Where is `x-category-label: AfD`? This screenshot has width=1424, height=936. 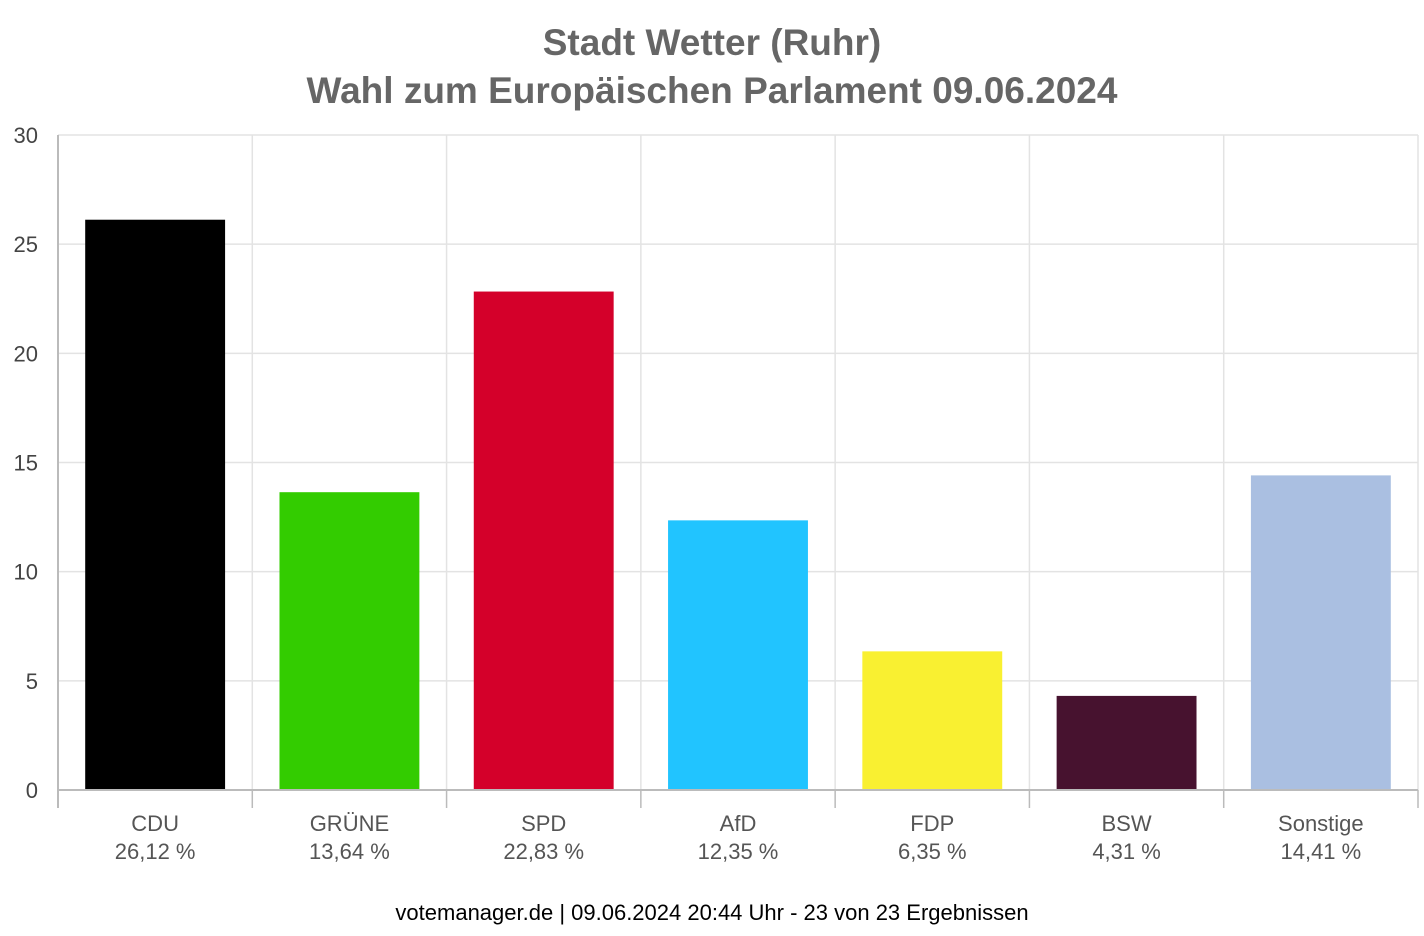 x-category-label: AfD is located at coordinates (738, 823).